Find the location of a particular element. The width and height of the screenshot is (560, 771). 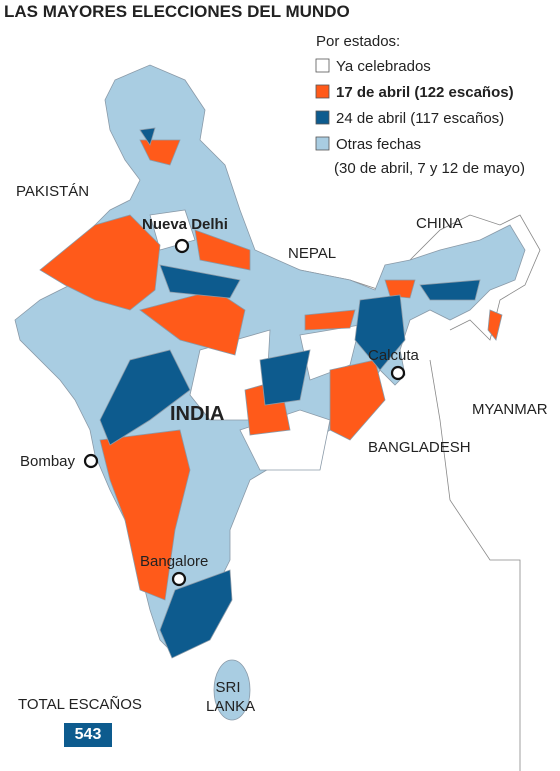

country-label: BANGLADESH is located at coordinates (419, 447).